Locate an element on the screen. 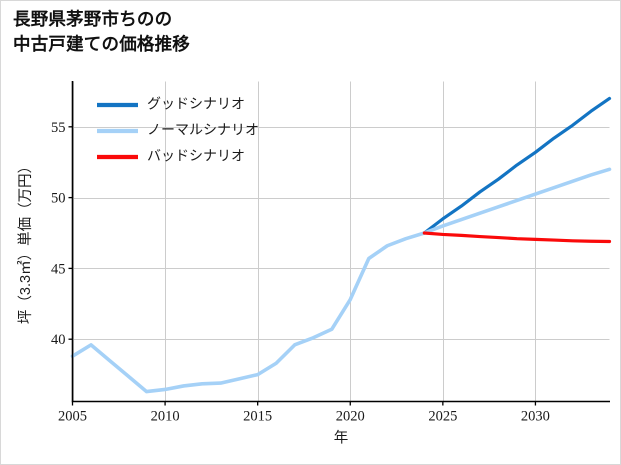  series-line-バッドシナリオ is located at coordinates (517, 237).